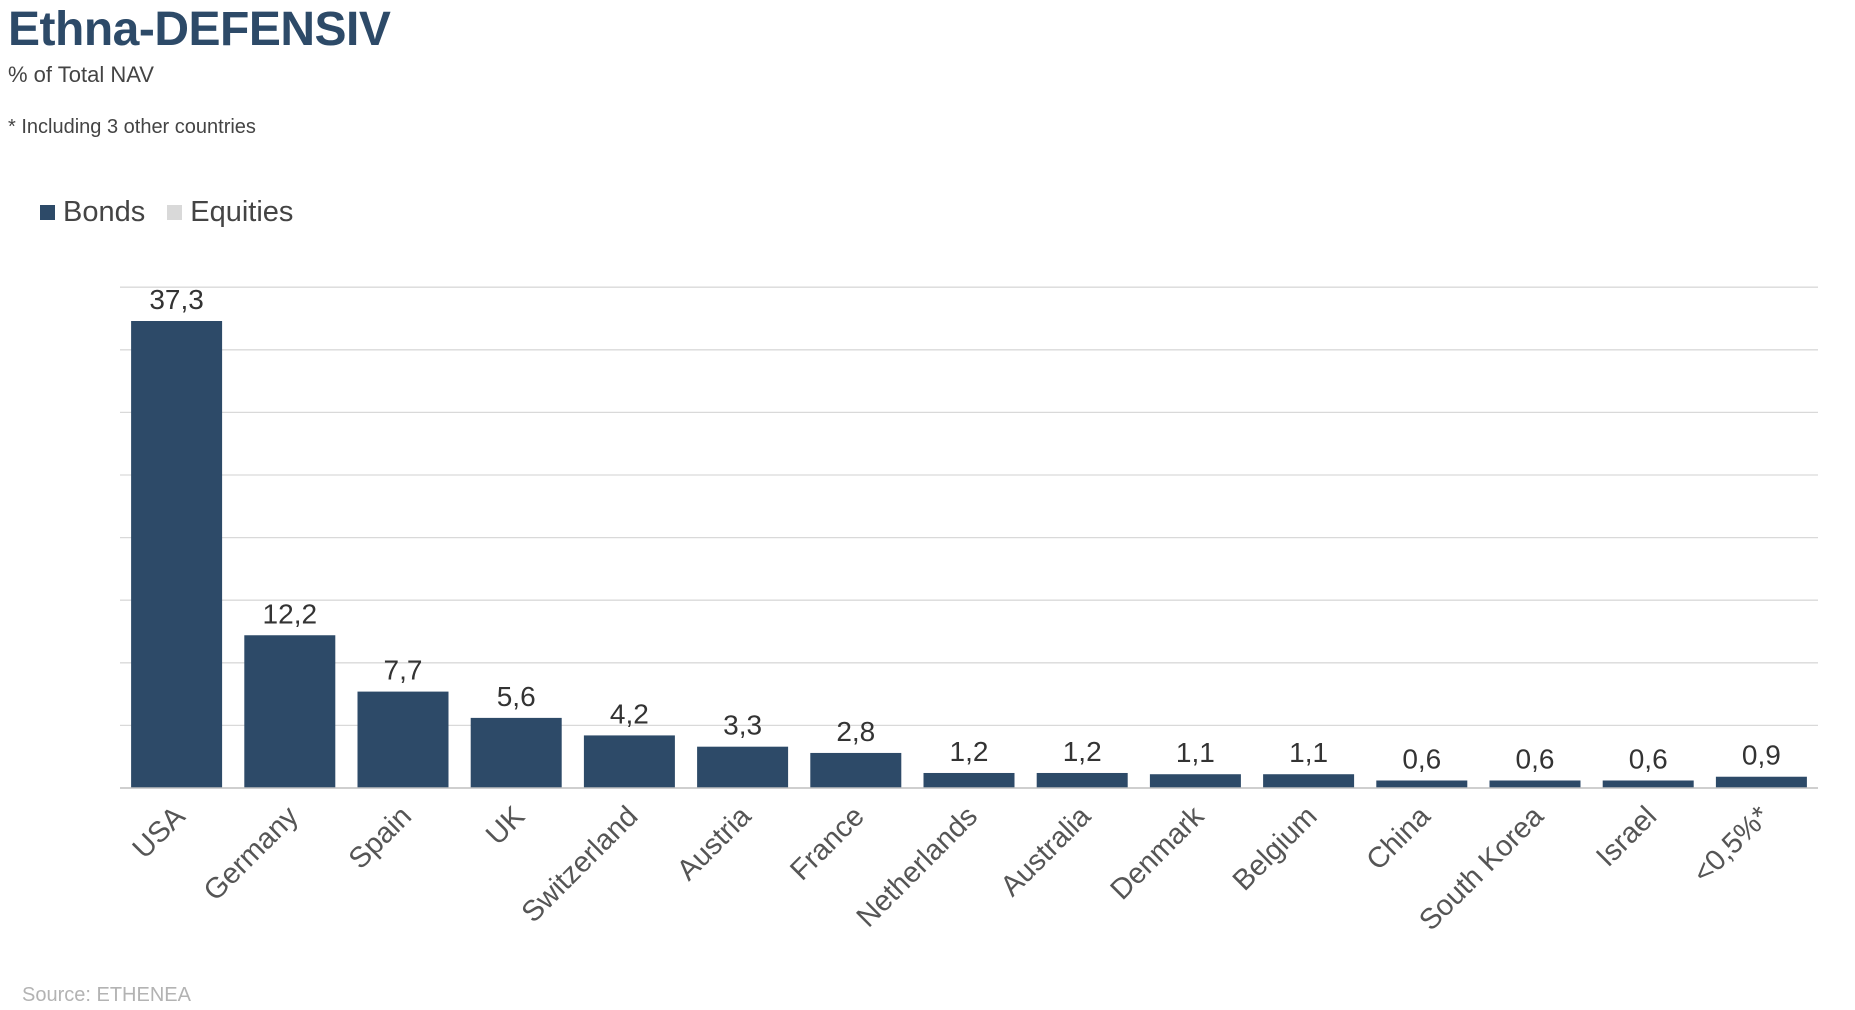 This screenshot has height=1010, width=1855. What do you see at coordinates (629, 713) in the screenshot?
I see `data-label-4: 4,2` at bounding box center [629, 713].